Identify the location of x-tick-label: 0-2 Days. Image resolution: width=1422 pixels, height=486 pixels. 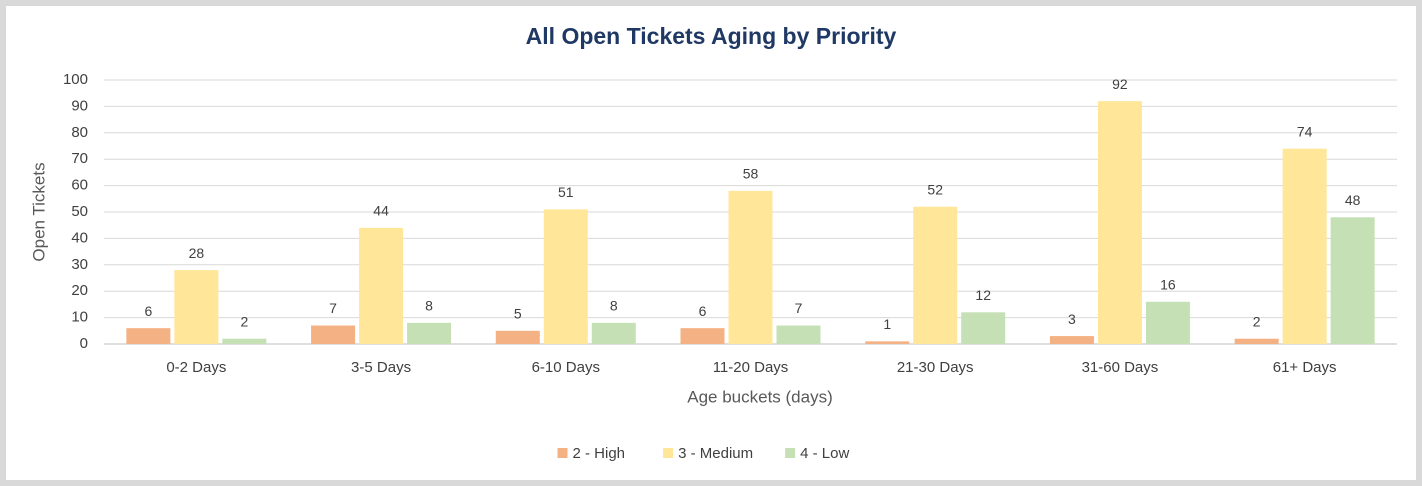
(196, 367).